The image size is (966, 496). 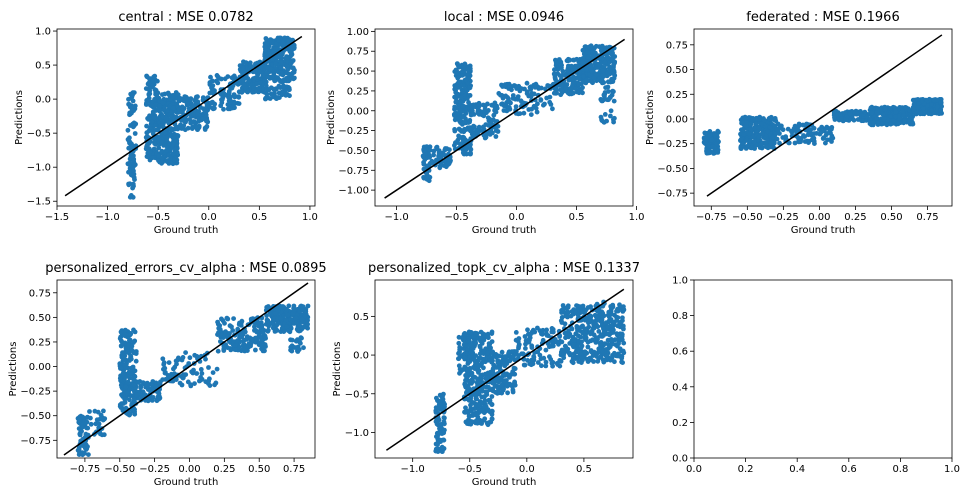 I want to click on x-tick-label: −0.5, so click(x=456, y=217).